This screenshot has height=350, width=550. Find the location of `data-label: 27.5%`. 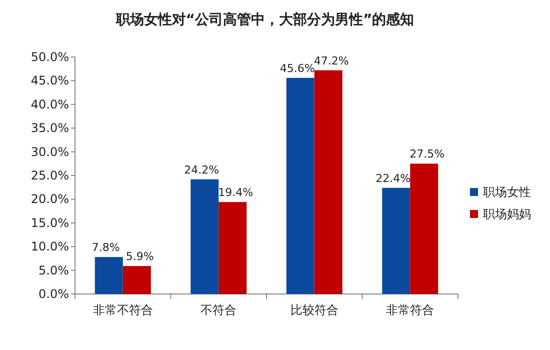

data-label: 27.5% is located at coordinates (427, 154).